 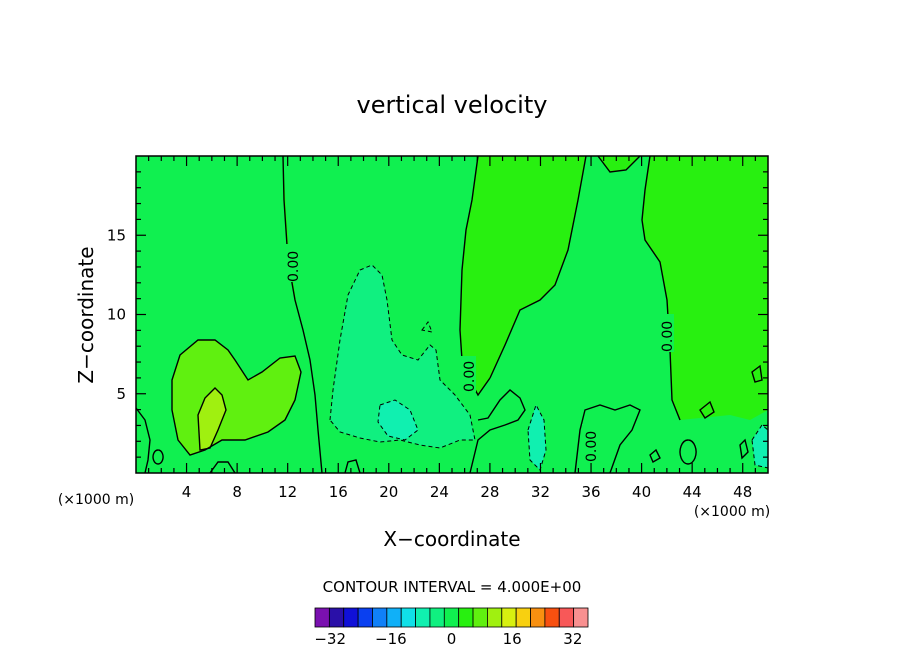 What do you see at coordinates (480, 353) in the screenshot?
I see `contour-labels: 0.00 0.00 0.00 0.00` at bounding box center [480, 353].